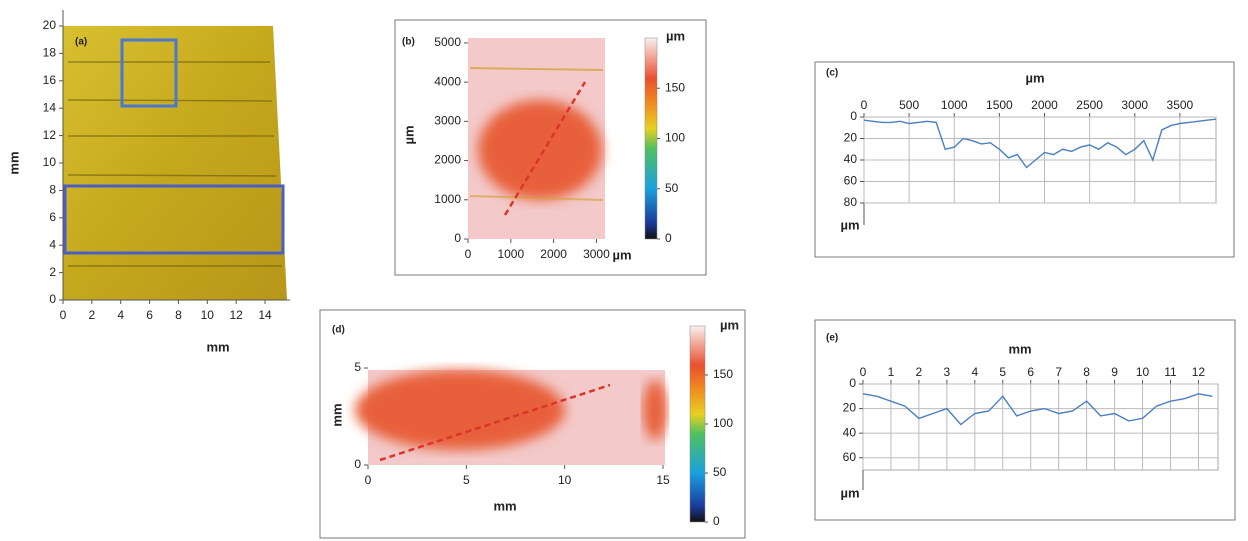 The width and height of the screenshot is (1248, 541). Describe the element at coordinates (1170, 372) in the screenshot. I see `x-tick-label: 11` at that location.